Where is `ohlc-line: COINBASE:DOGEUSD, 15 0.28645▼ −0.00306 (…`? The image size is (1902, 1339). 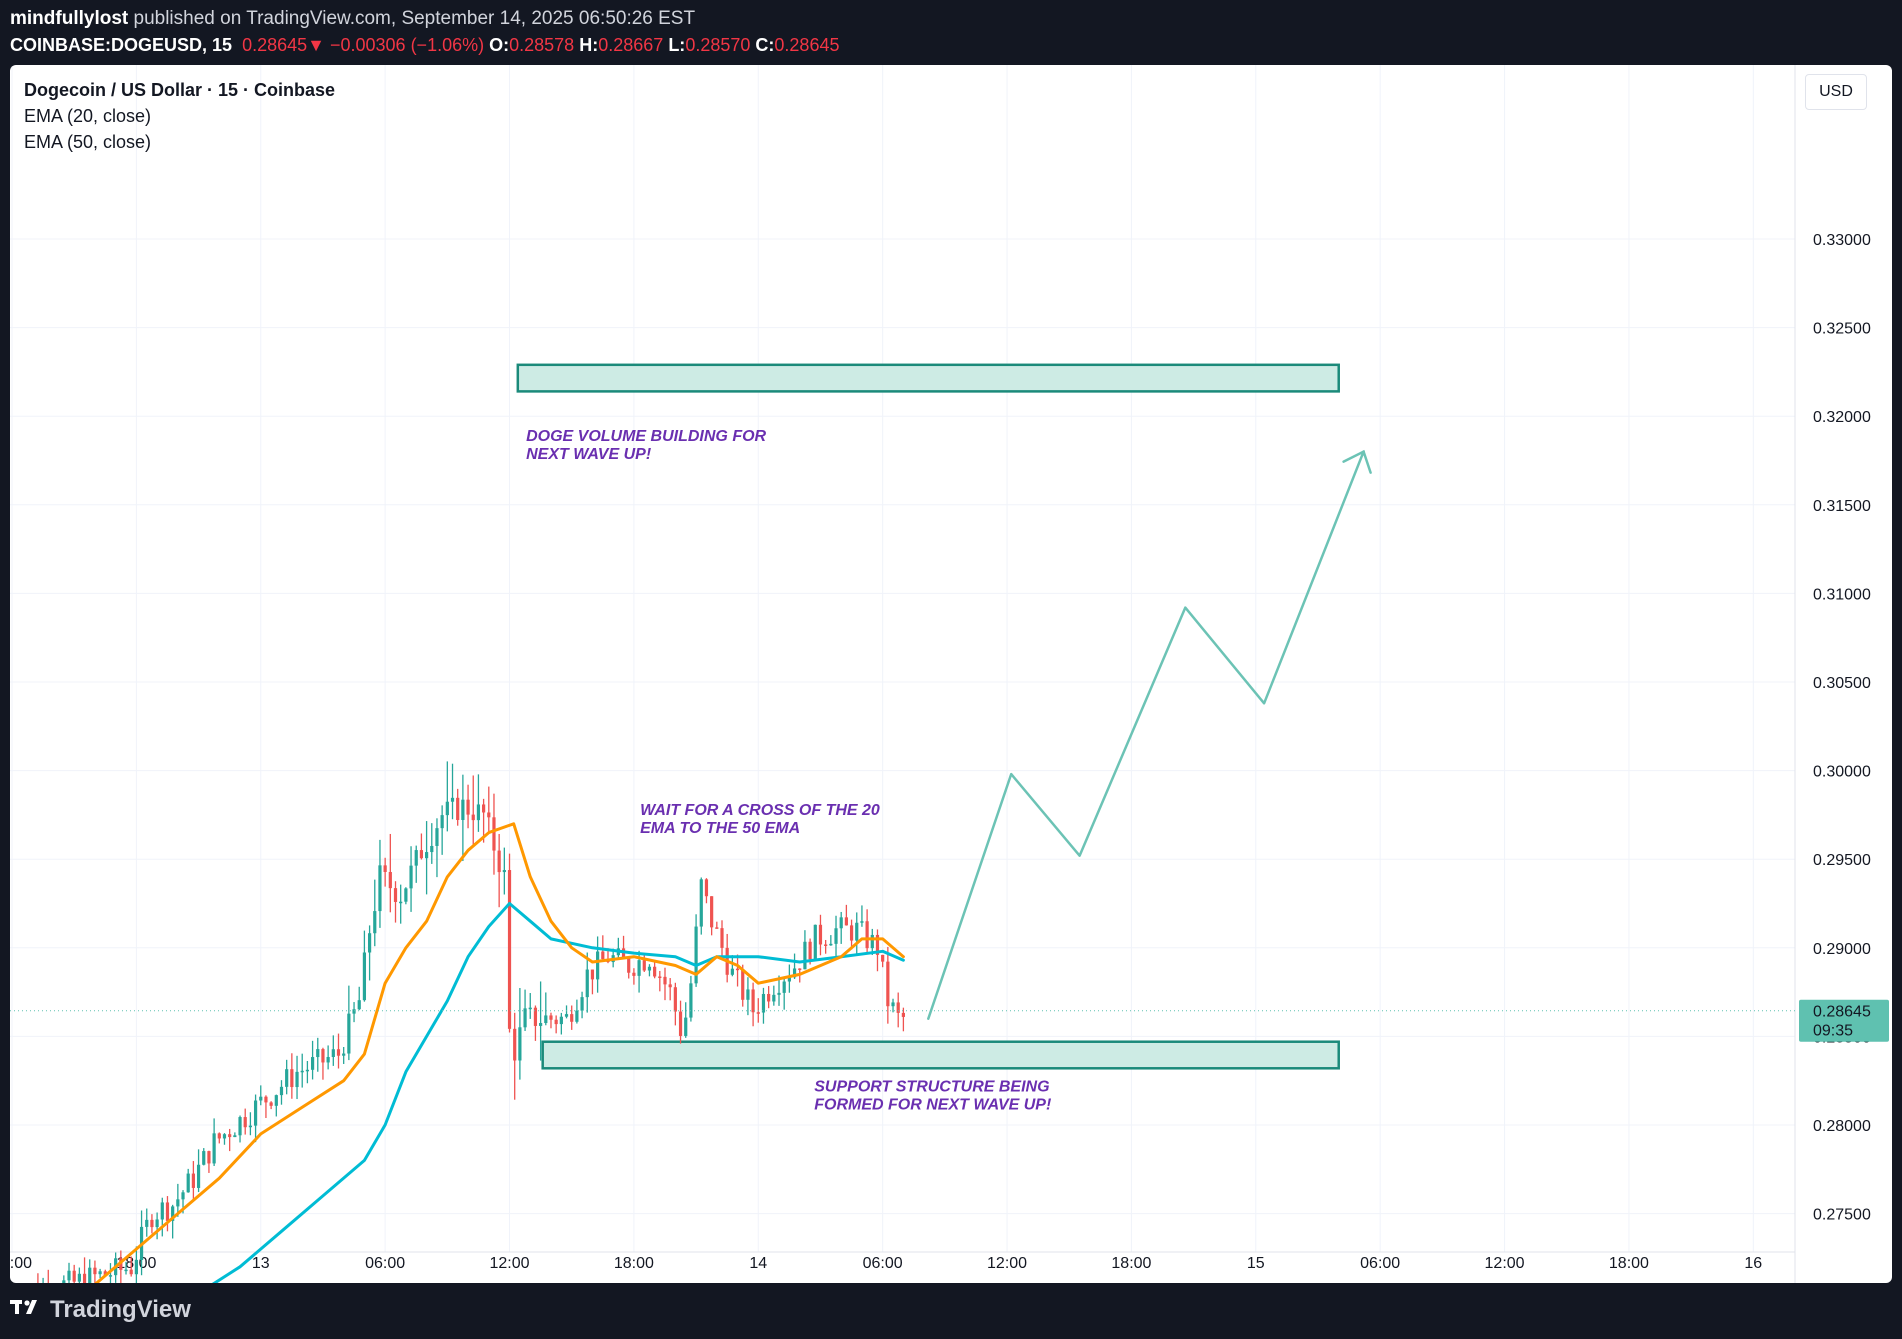
ohlc-line: COINBASE:DOGEUSD, 15 0.28645▼ −0.00306 (… is located at coordinates (424, 45).